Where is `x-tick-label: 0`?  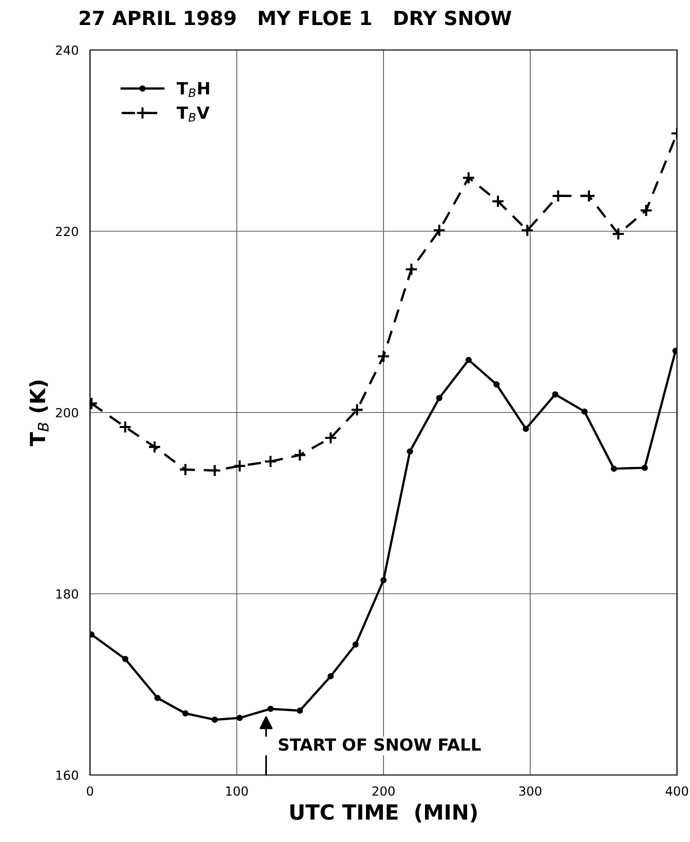 x-tick-label: 0 is located at coordinates (90, 791).